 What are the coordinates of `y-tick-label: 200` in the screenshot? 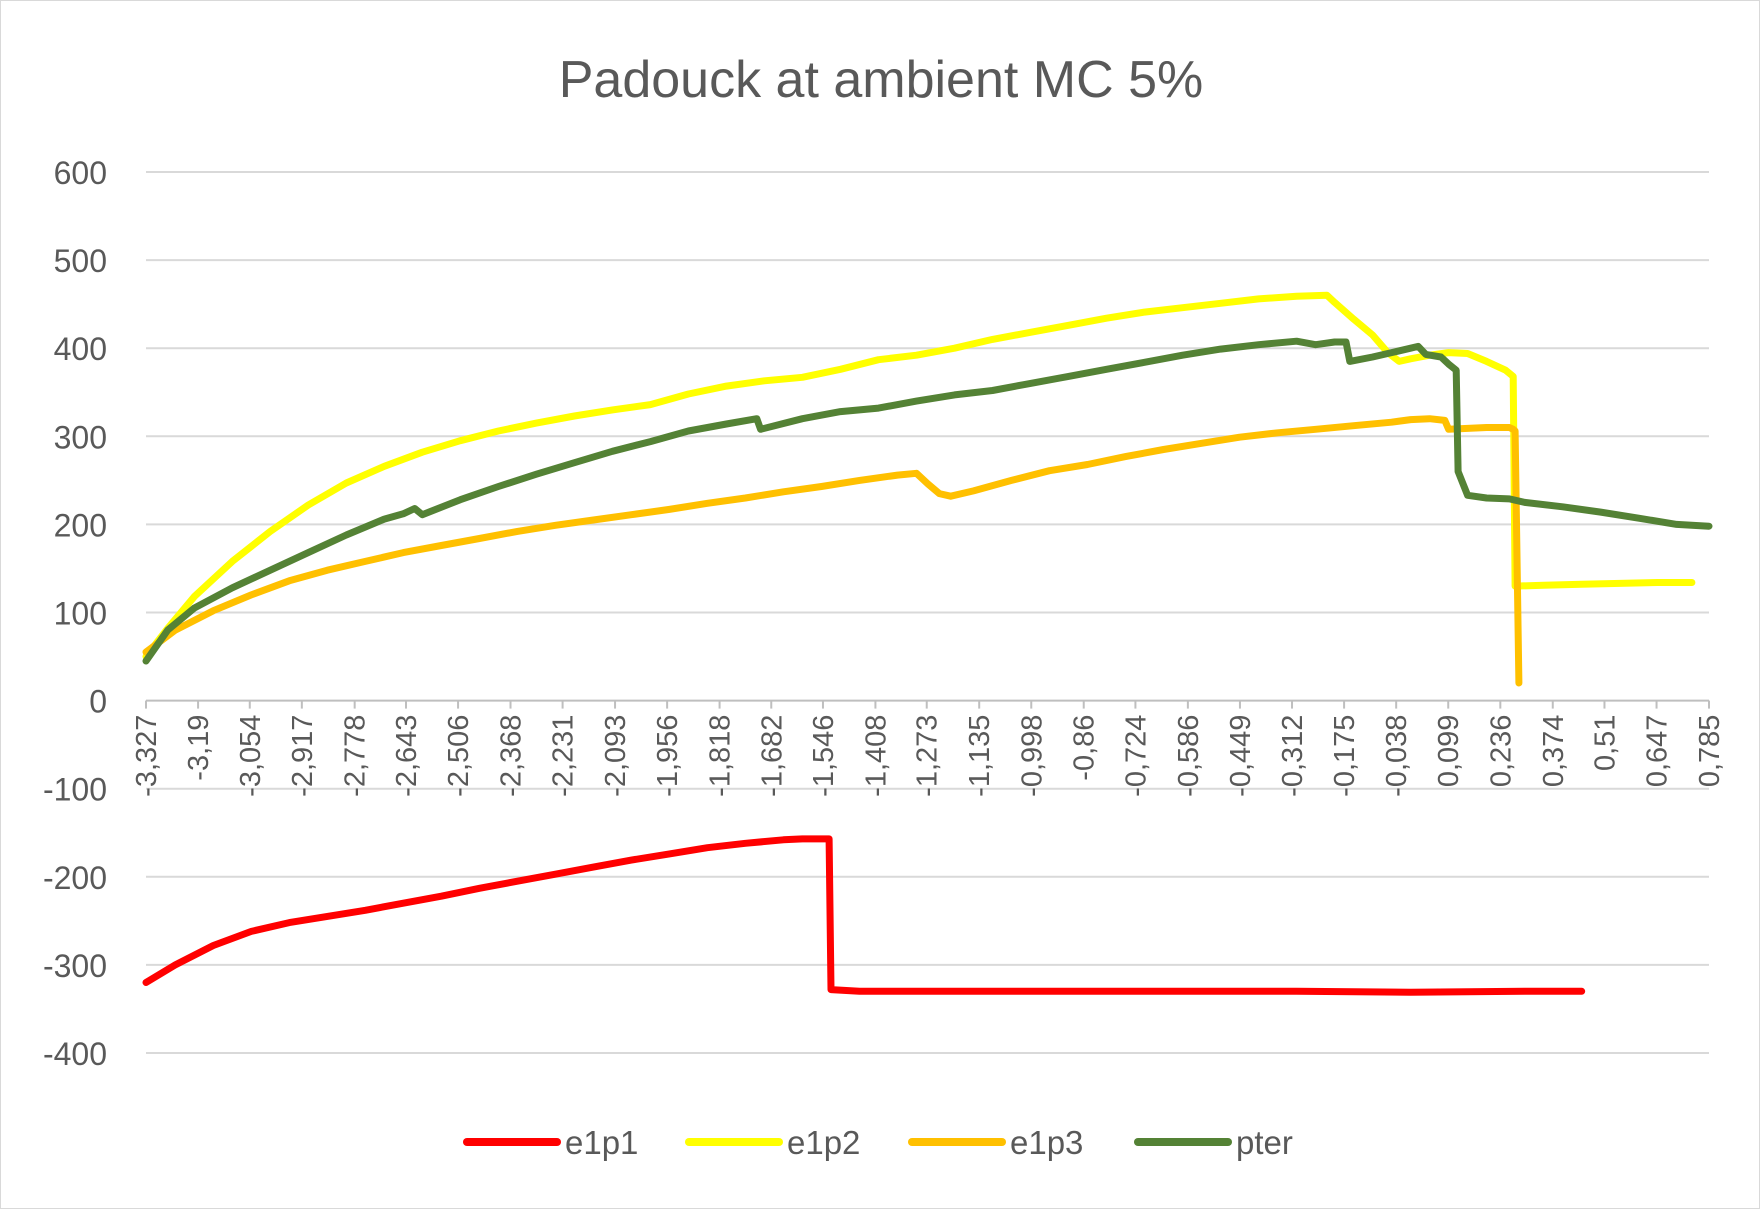 It's located at (80, 525).